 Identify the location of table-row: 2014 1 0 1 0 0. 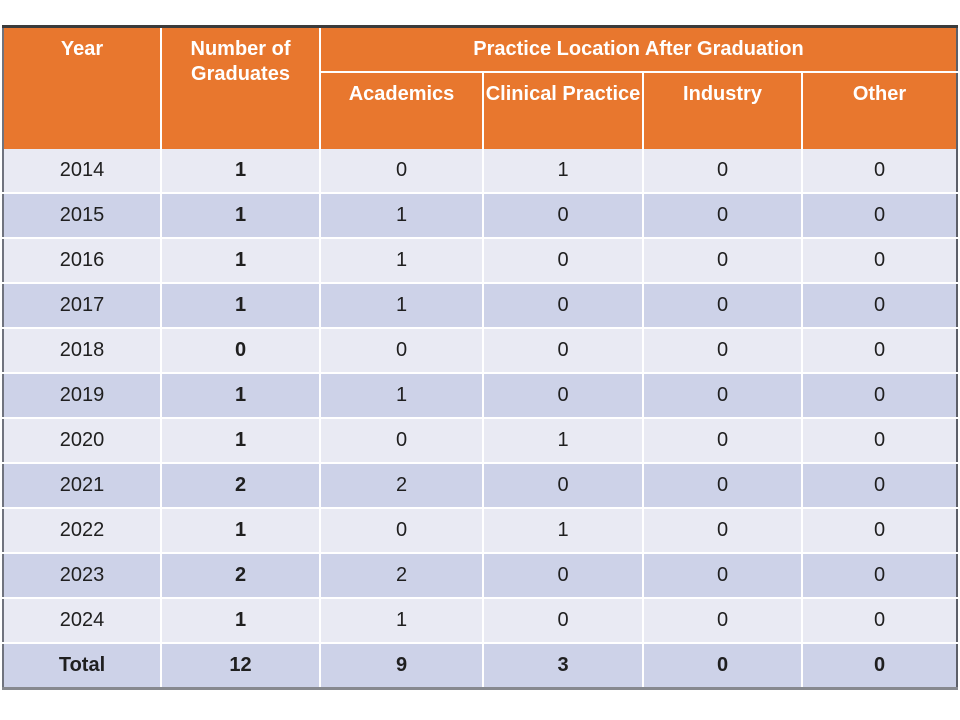
(480, 171).